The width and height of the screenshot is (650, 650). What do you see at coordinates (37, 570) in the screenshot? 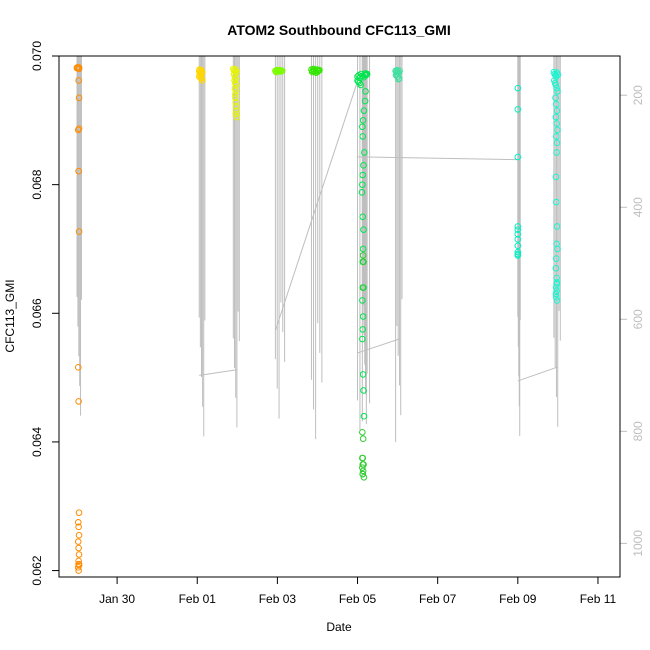
I see `y-tick-label: 0.062` at bounding box center [37, 570].